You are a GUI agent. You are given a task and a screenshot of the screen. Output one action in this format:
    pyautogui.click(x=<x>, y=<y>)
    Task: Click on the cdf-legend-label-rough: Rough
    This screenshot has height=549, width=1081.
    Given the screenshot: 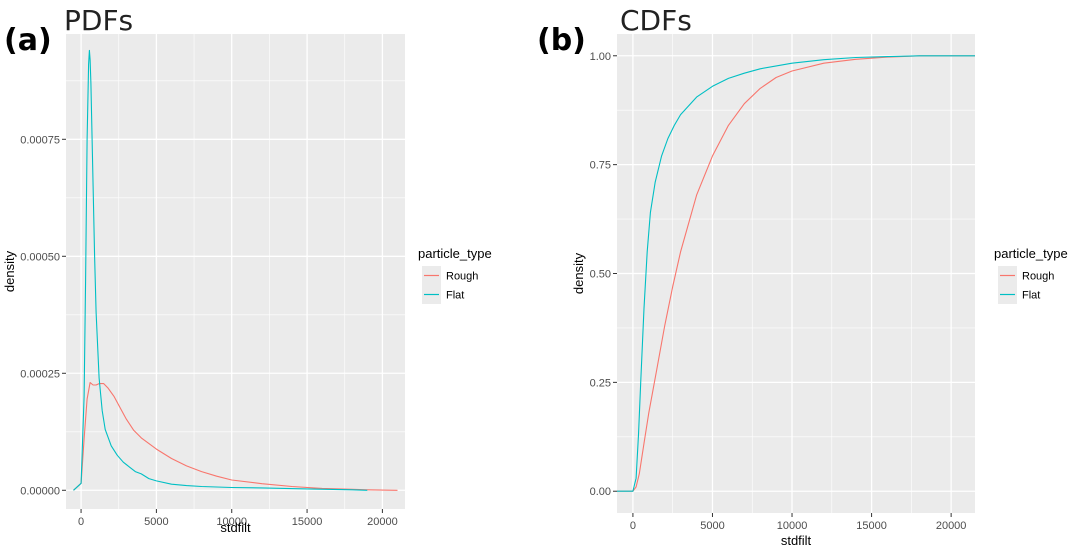 What is the action you would take?
    pyautogui.click(x=1038, y=277)
    